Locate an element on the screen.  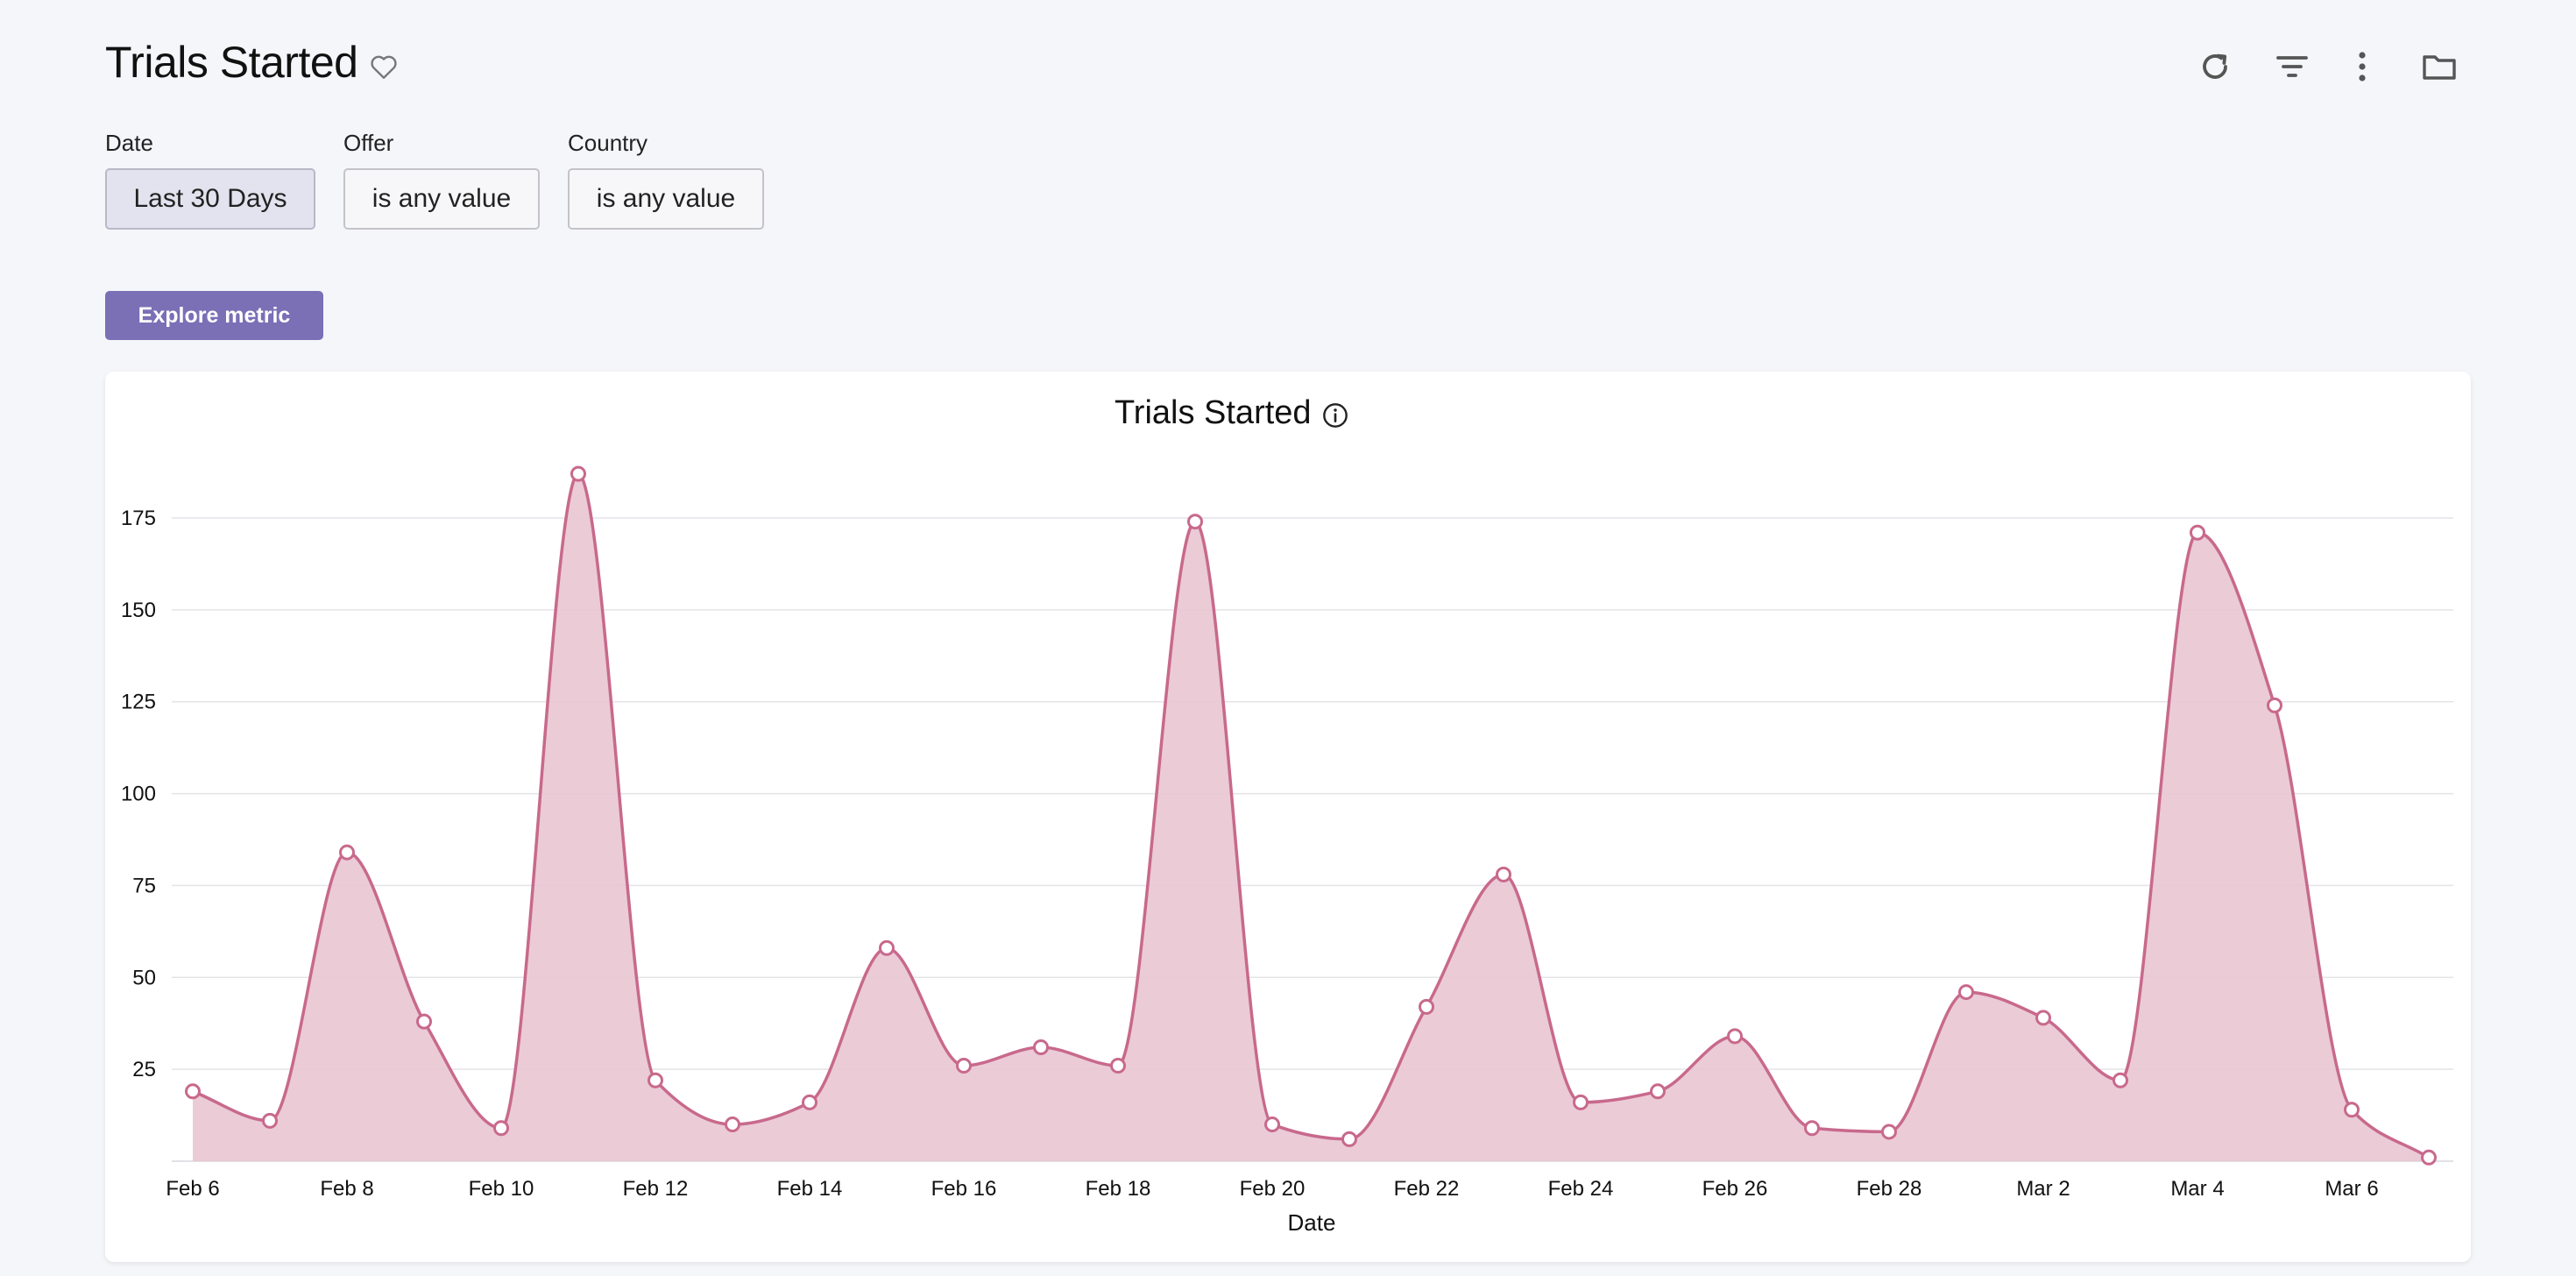
country-filter-button: is any value is located at coordinates (666, 199).